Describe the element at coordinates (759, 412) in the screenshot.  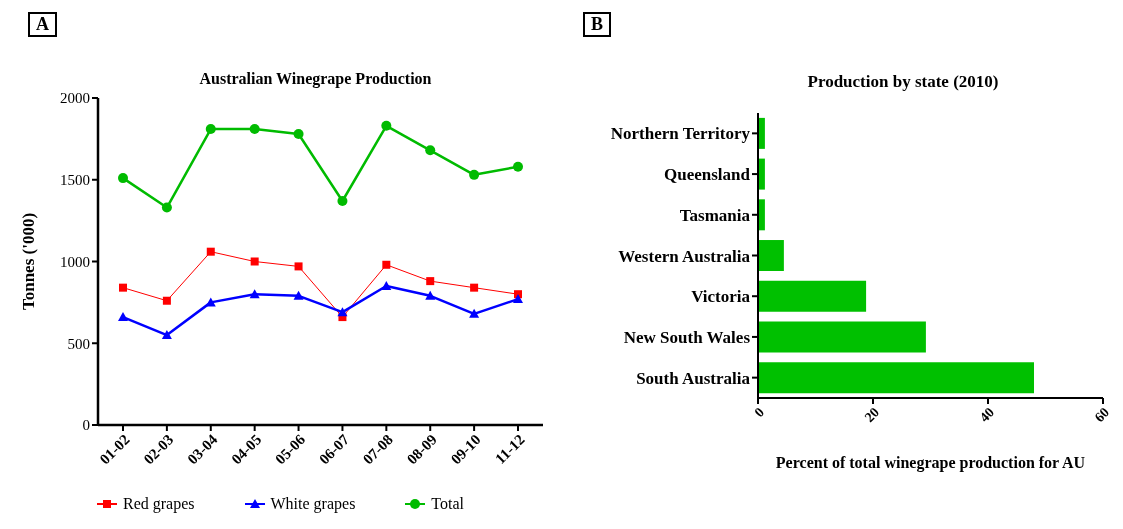
I see `x-tick-label: 0` at that location.